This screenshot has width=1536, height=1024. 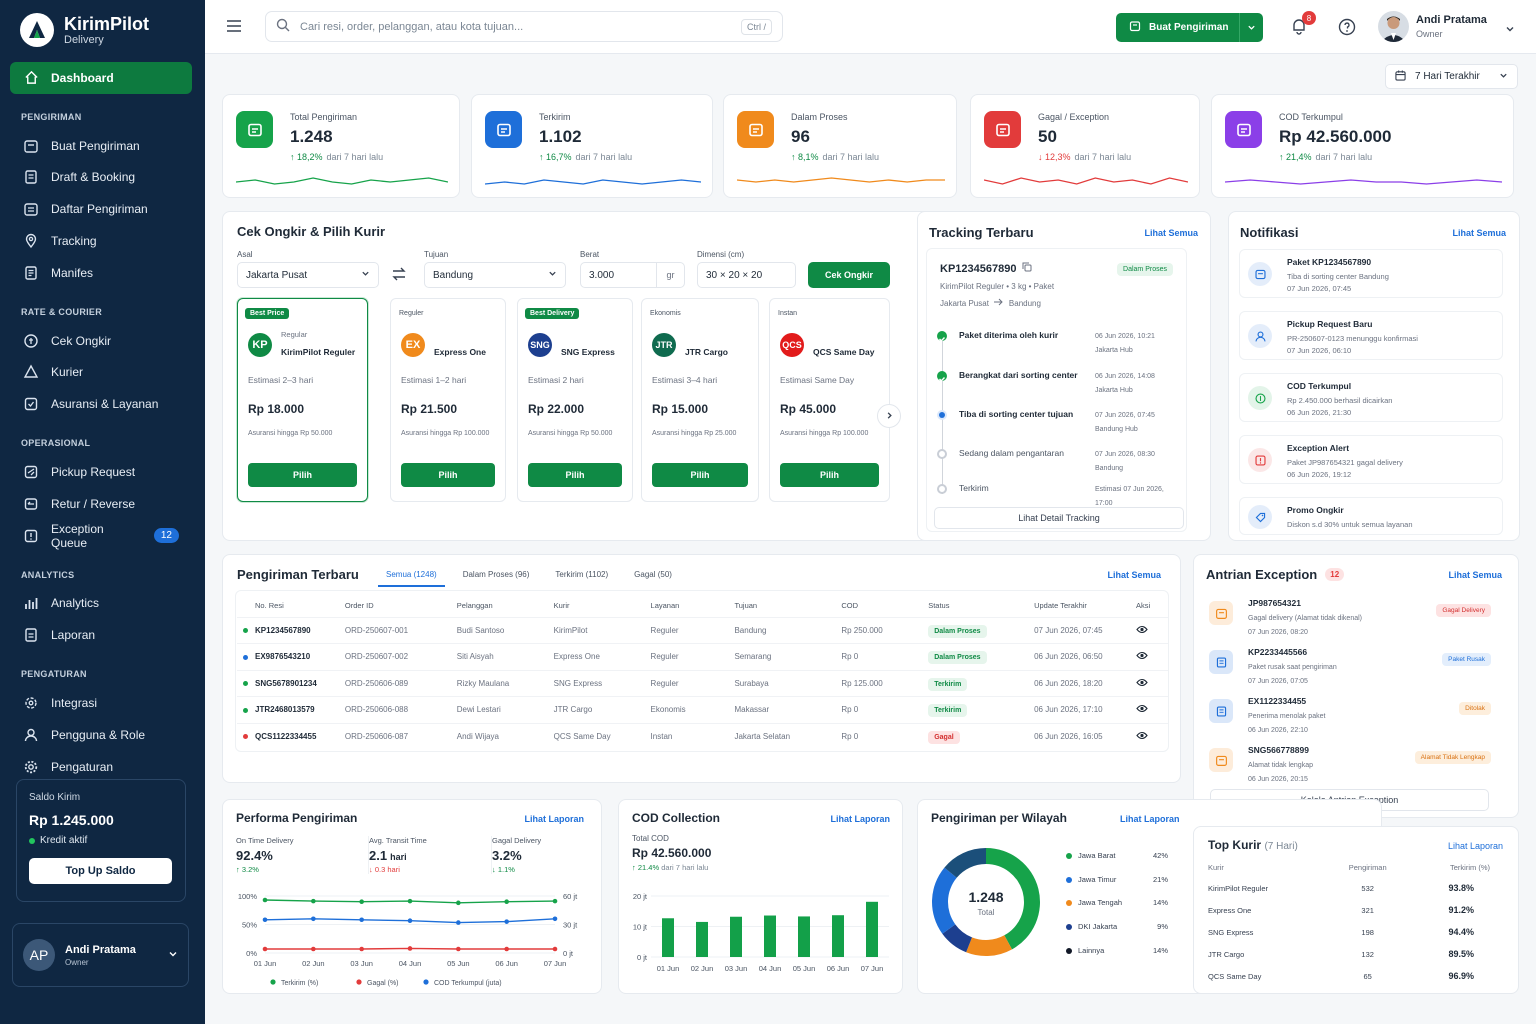 What do you see at coordinates (1134, 575) in the screenshot?
I see `recent-shipments-see-all-link: Lihat Semua` at bounding box center [1134, 575].